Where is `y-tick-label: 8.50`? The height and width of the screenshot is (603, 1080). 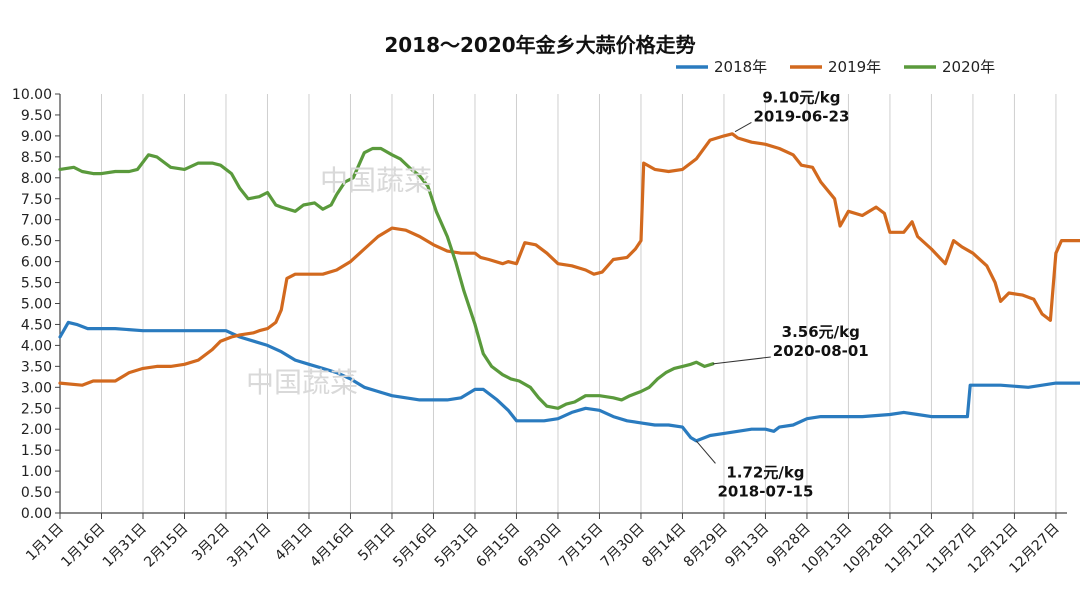
y-tick-label: 8.50 is located at coordinates (36, 158).